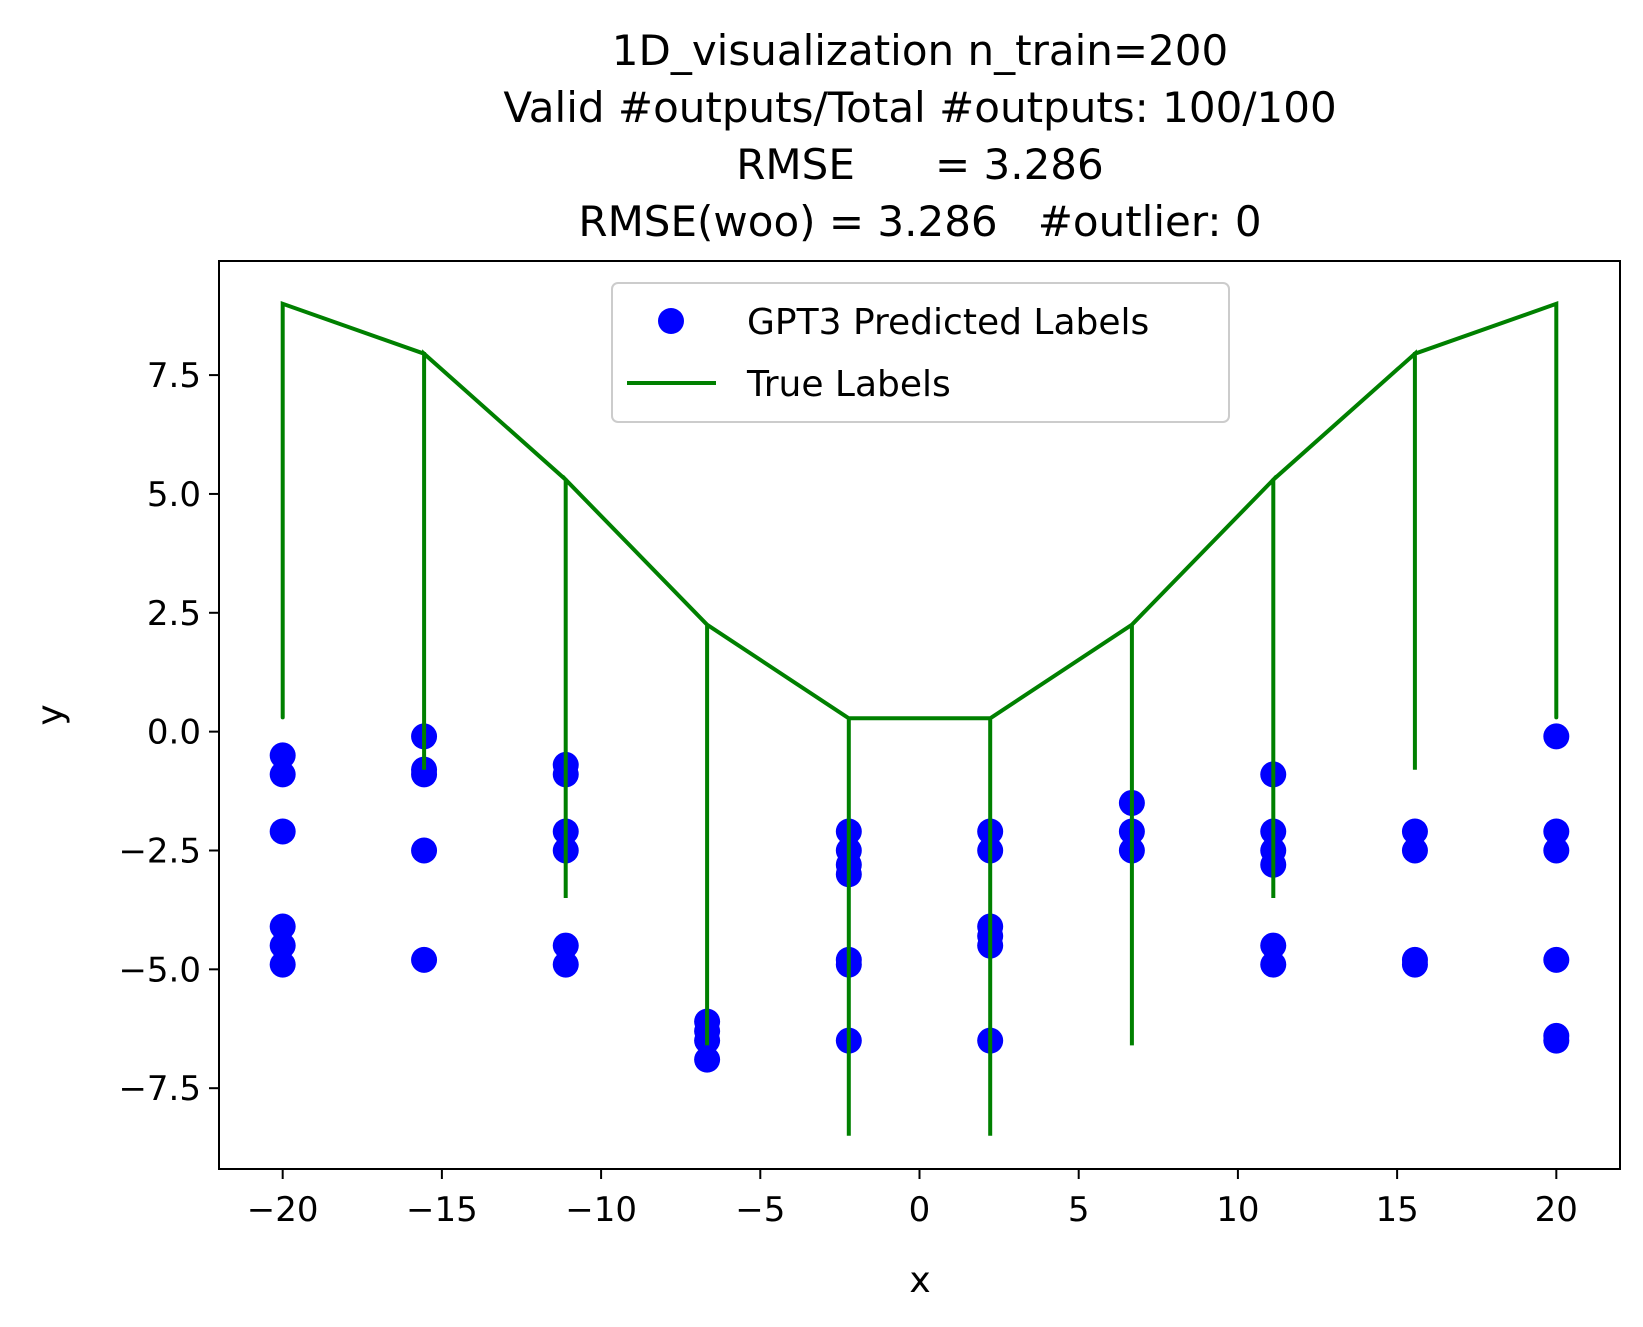 Image resolution: width=1643 pixels, height=1327 pixels. I want to click on x-tick-label: −10, so click(601, 1210).